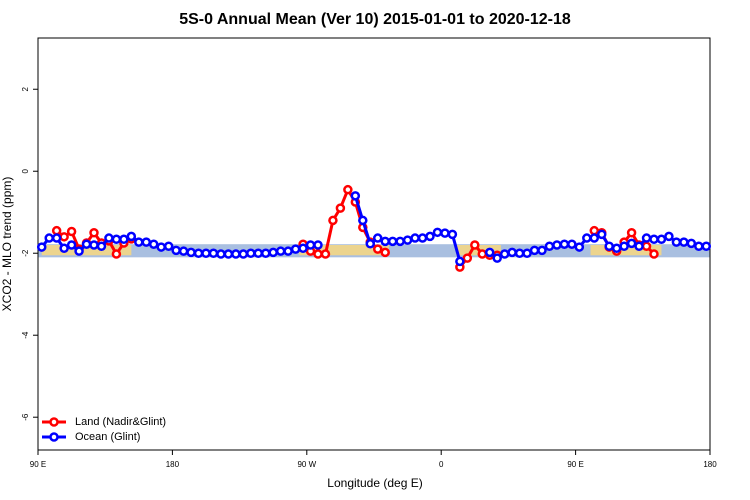 The image size is (750, 500). Describe the element at coordinates (25, 417) in the screenshot. I see `y-tick-label: -6` at that location.